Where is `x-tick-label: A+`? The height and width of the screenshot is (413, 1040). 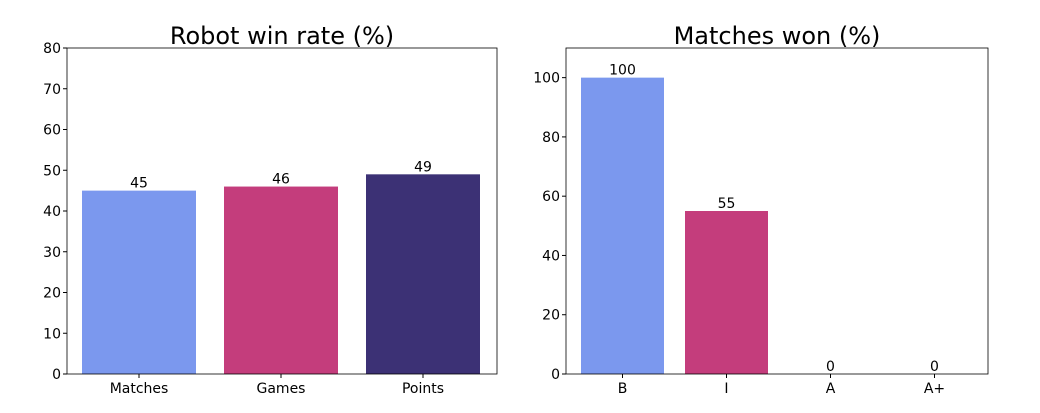
x-tick-label: A+ is located at coordinates (934, 389).